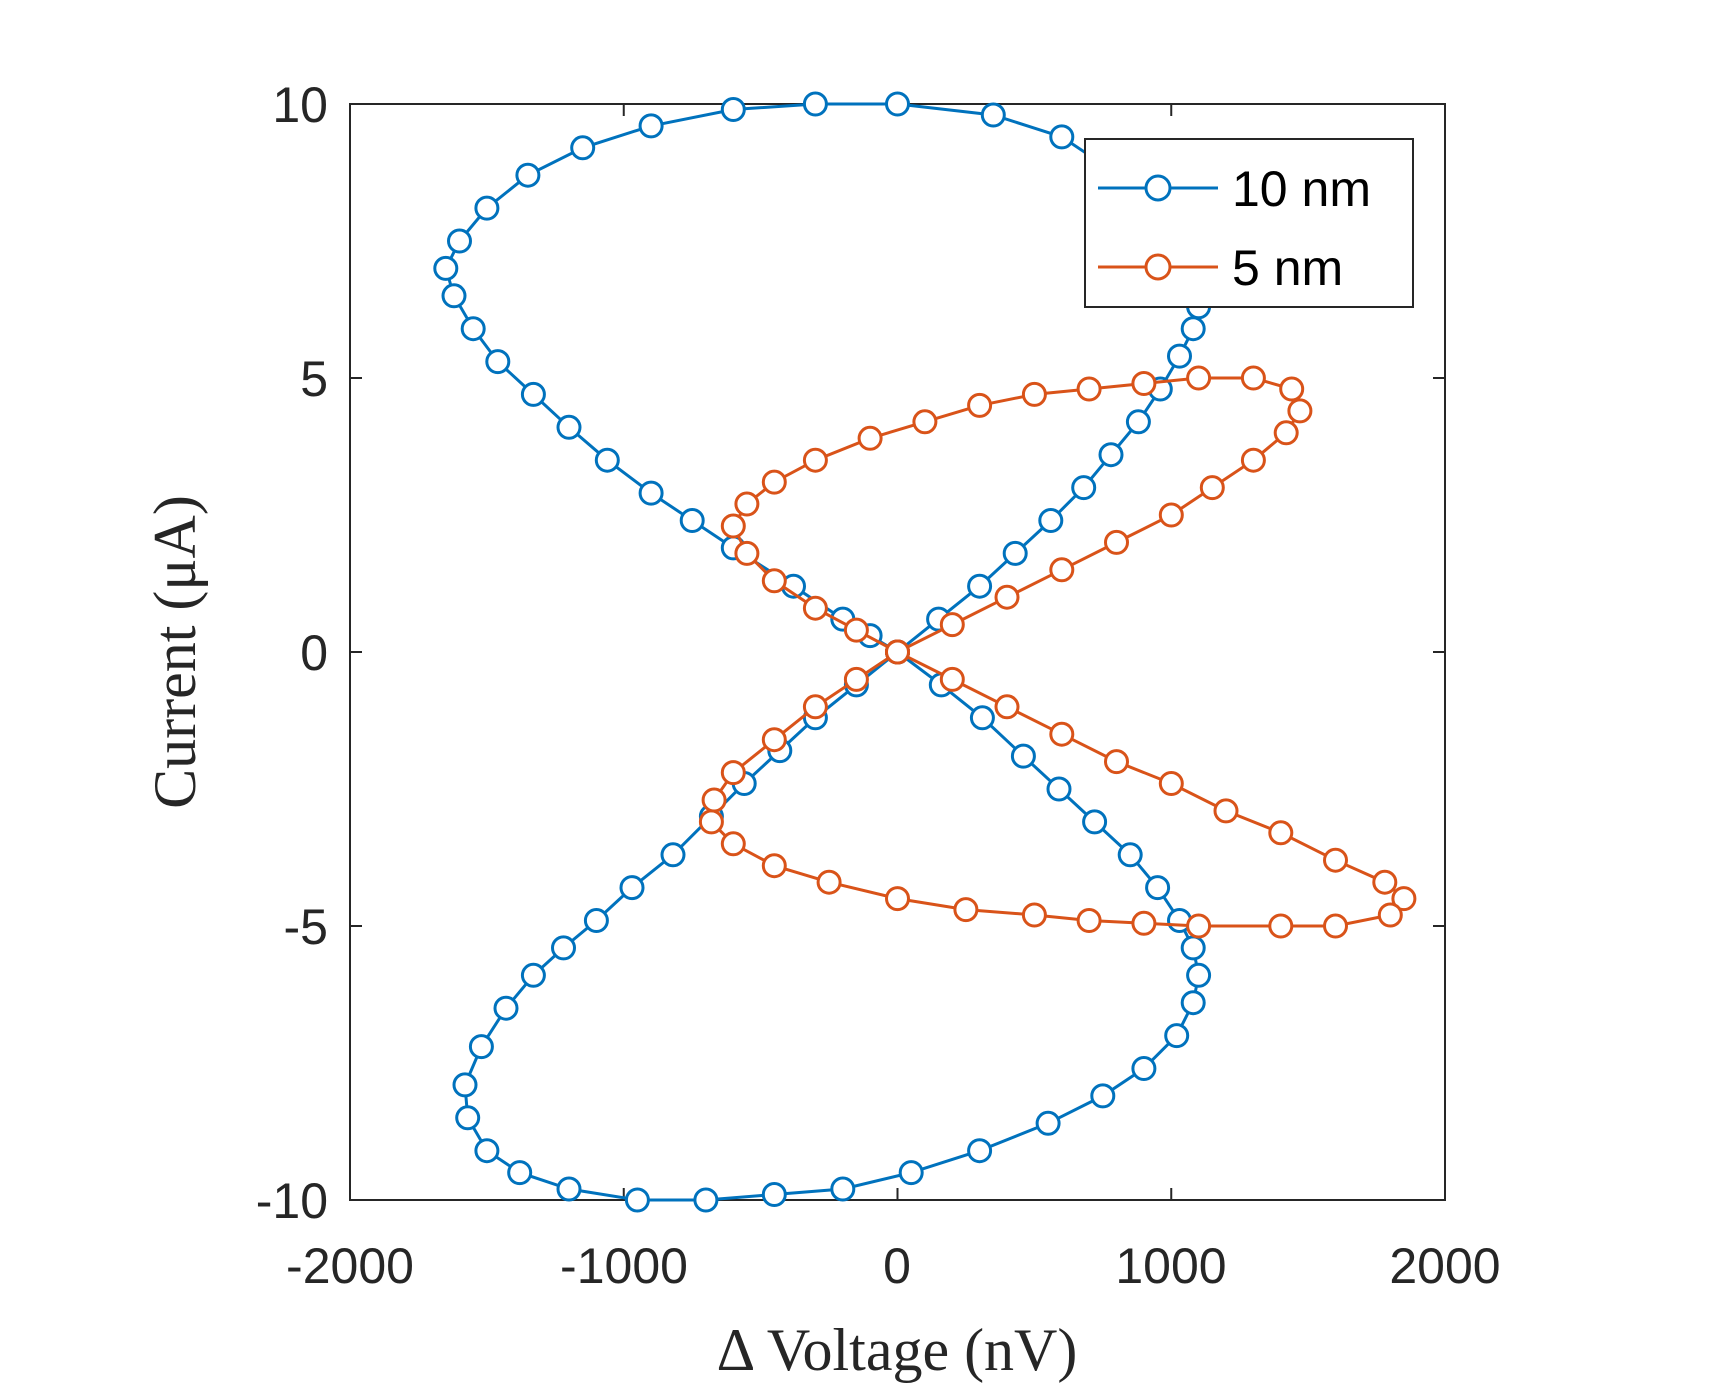  I want to click on x-tick-label: 1000, so click(1170, 1266).